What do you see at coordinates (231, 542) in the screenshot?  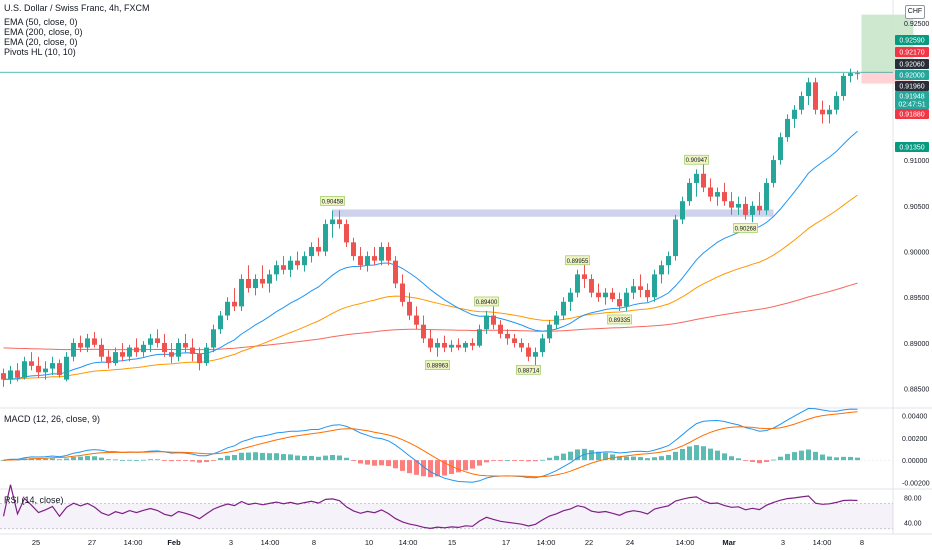 I see `time-tick-label: 3` at bounding box center [231, 542].